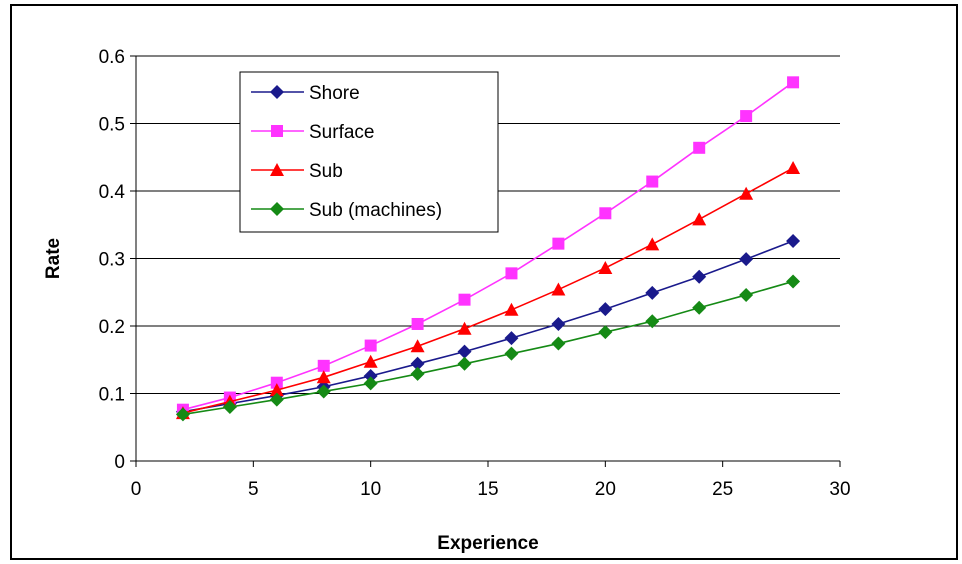  I want to click on y-tick-label-4: 0.4, so click(112, 192).